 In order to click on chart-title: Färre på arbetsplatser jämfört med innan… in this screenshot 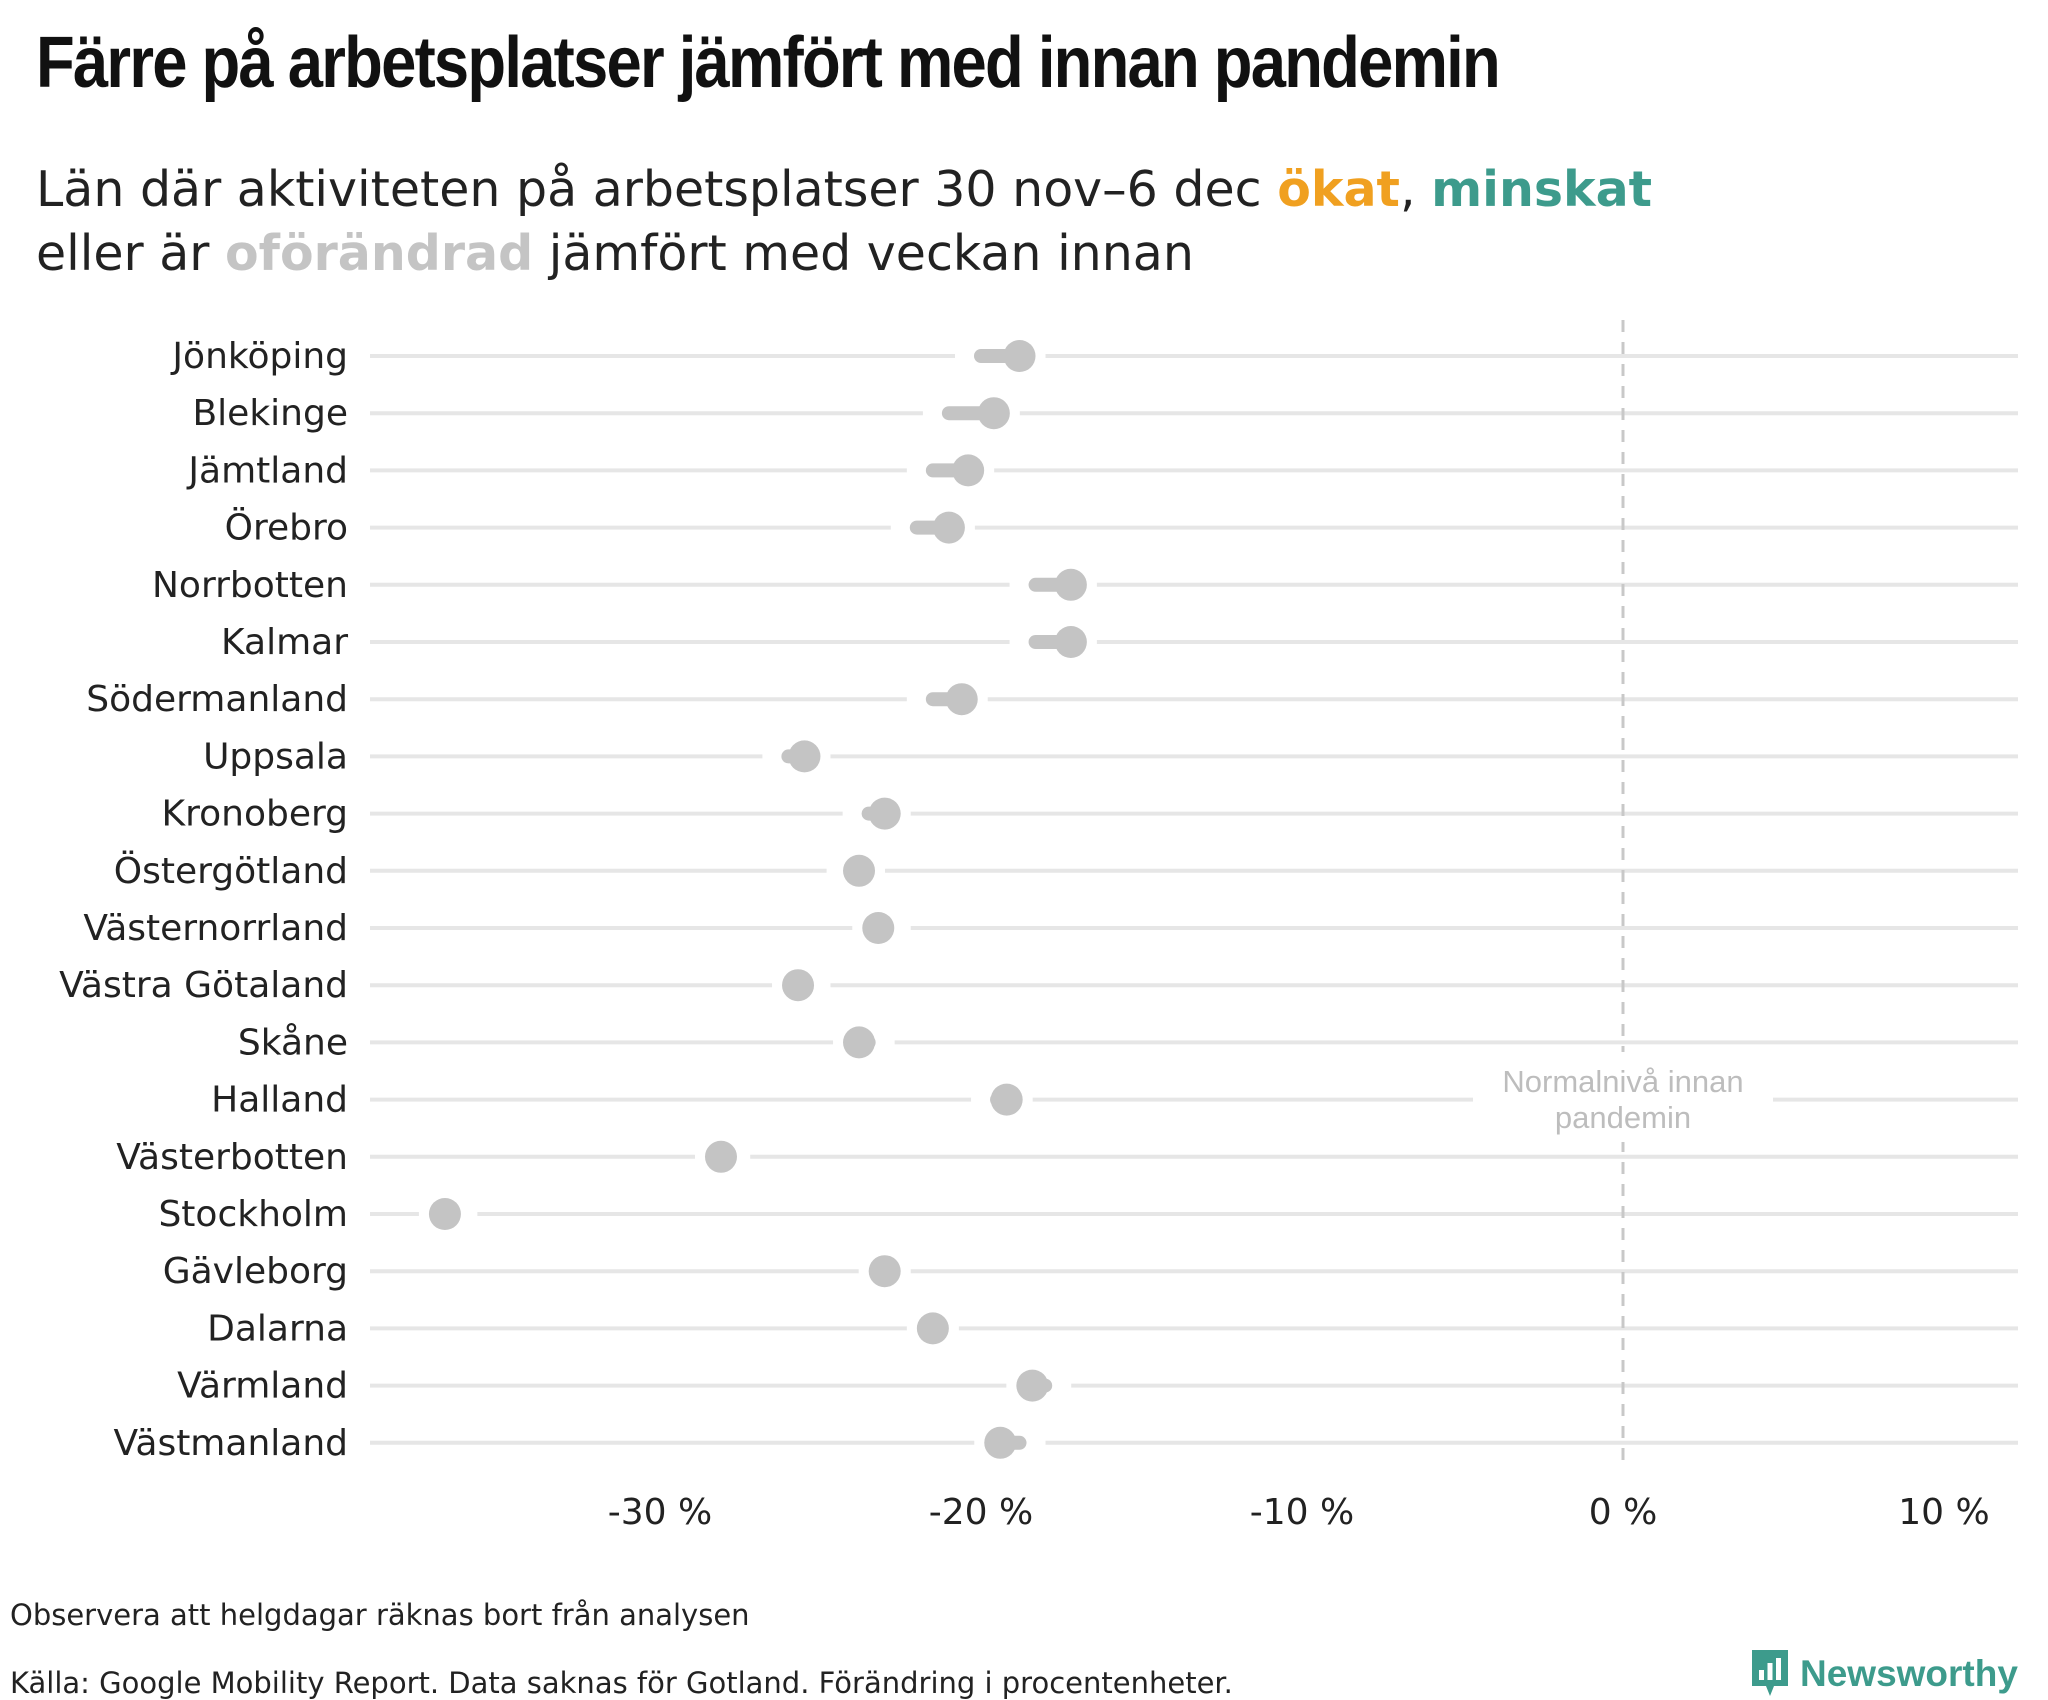, I will do `click(768, 63)`.